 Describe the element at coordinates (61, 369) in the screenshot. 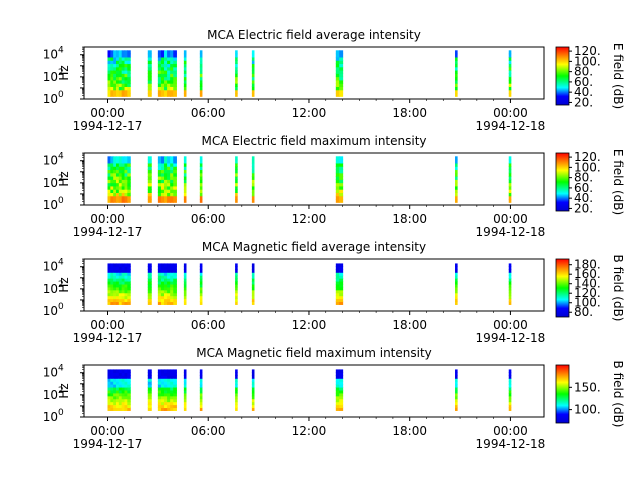

I see `y-tick-exponent: 4` at that location.